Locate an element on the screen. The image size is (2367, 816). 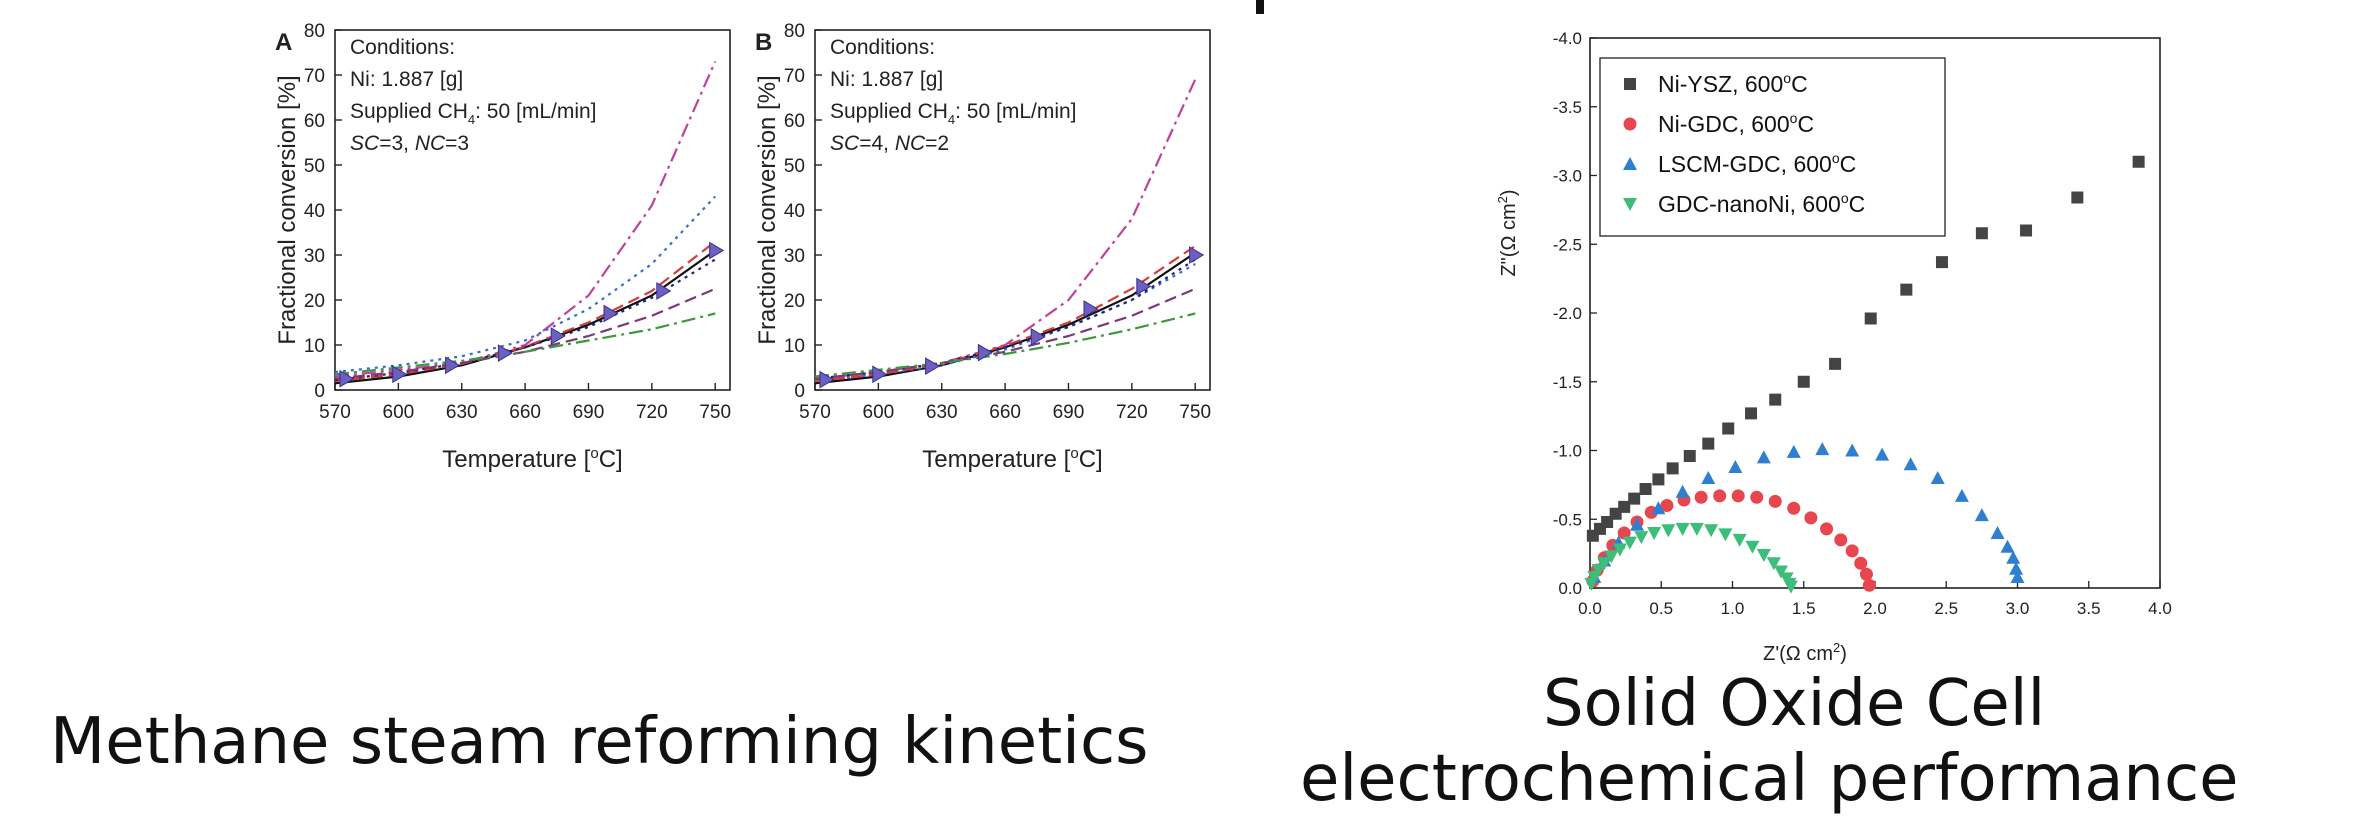
y-tick-label: 0.0 is located at coordinates (1570, 588).